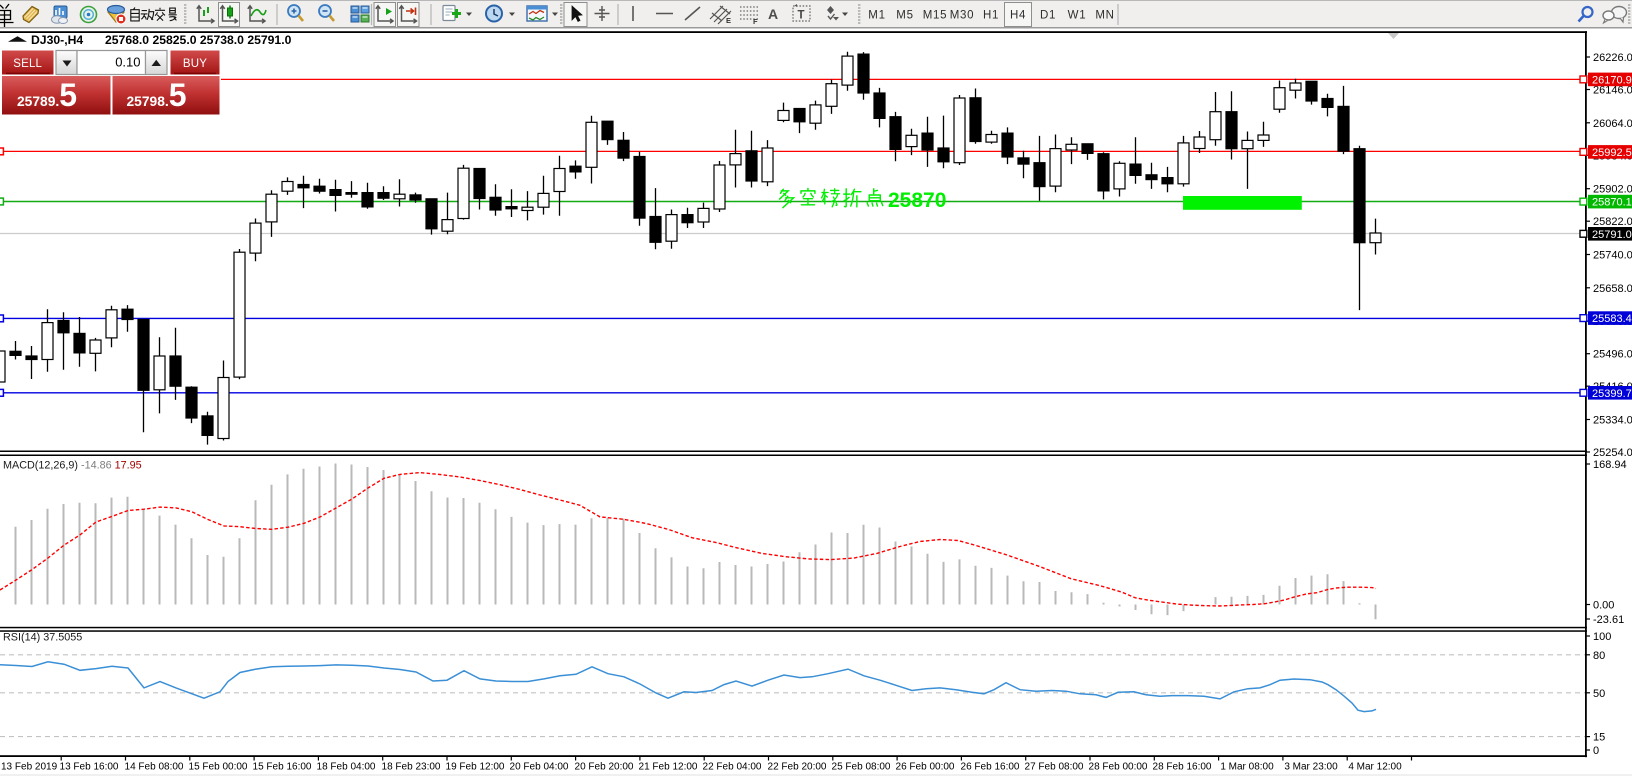 The height and width of the screenshot is (780, 1632). I want to click on svg-text: 25822.0, so click(1612, 222).